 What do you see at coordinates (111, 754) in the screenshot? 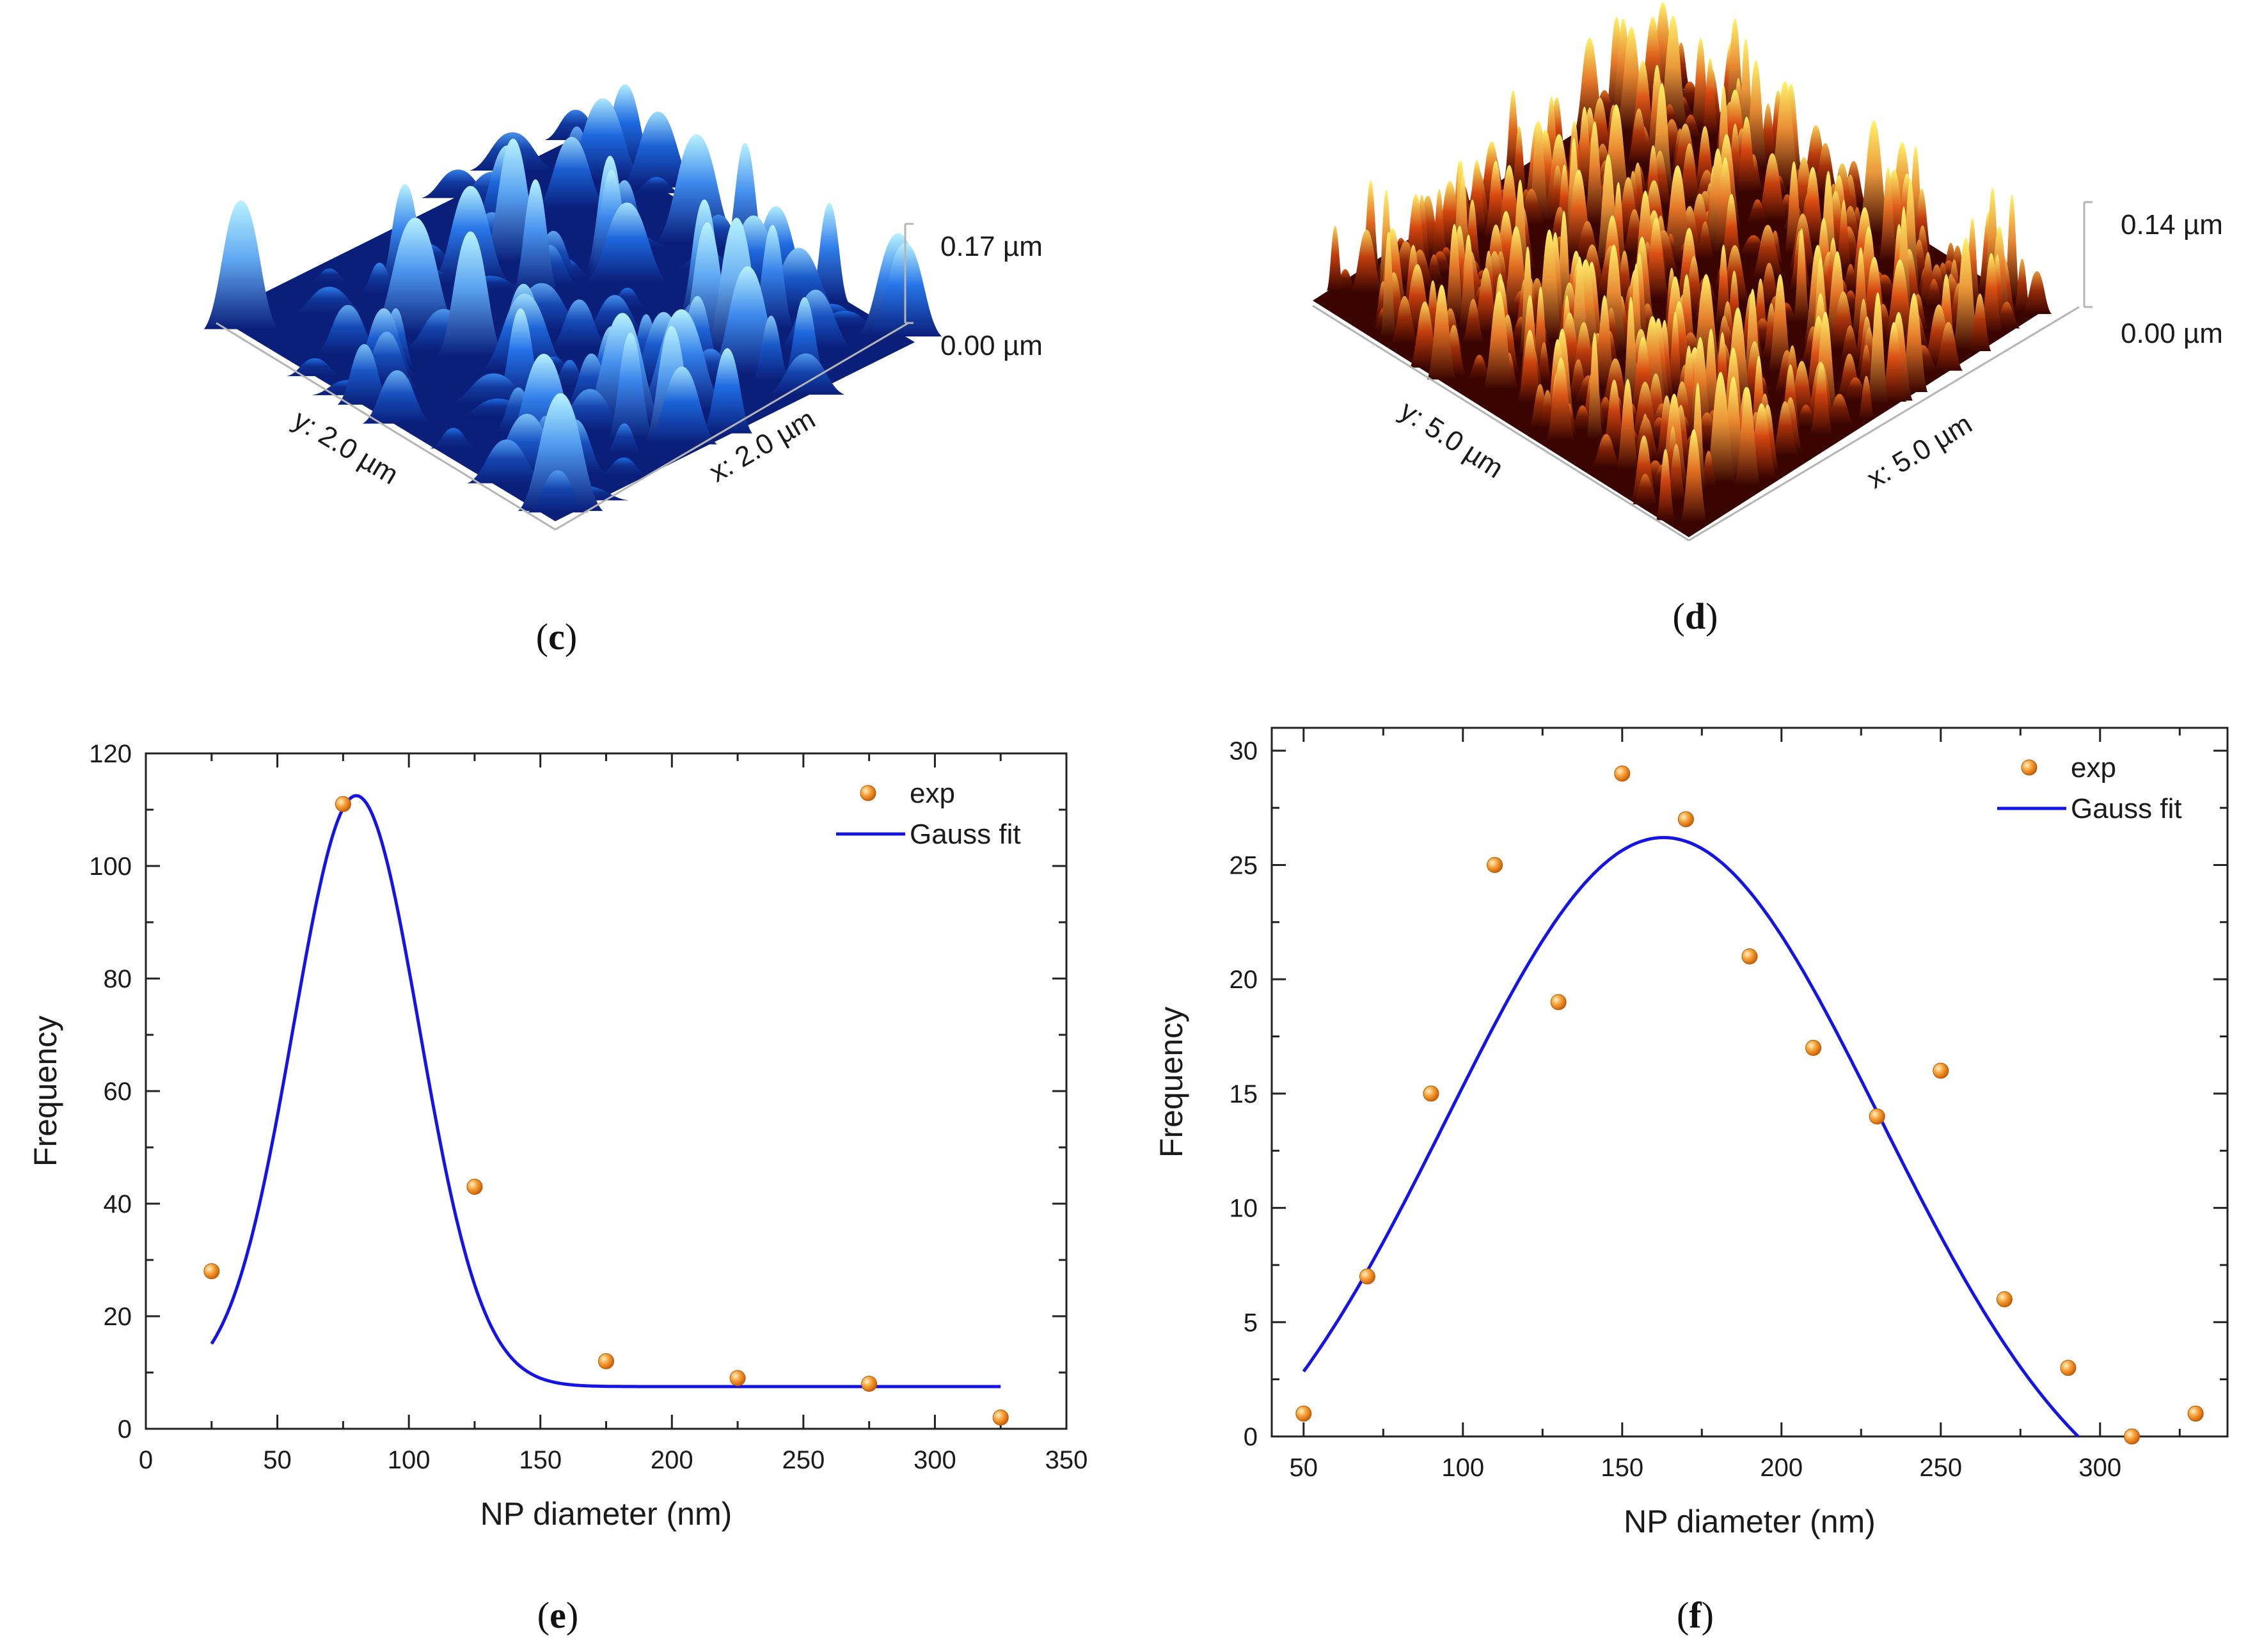
I see `y-tick-label: 120` at bounding box center [111, 754].